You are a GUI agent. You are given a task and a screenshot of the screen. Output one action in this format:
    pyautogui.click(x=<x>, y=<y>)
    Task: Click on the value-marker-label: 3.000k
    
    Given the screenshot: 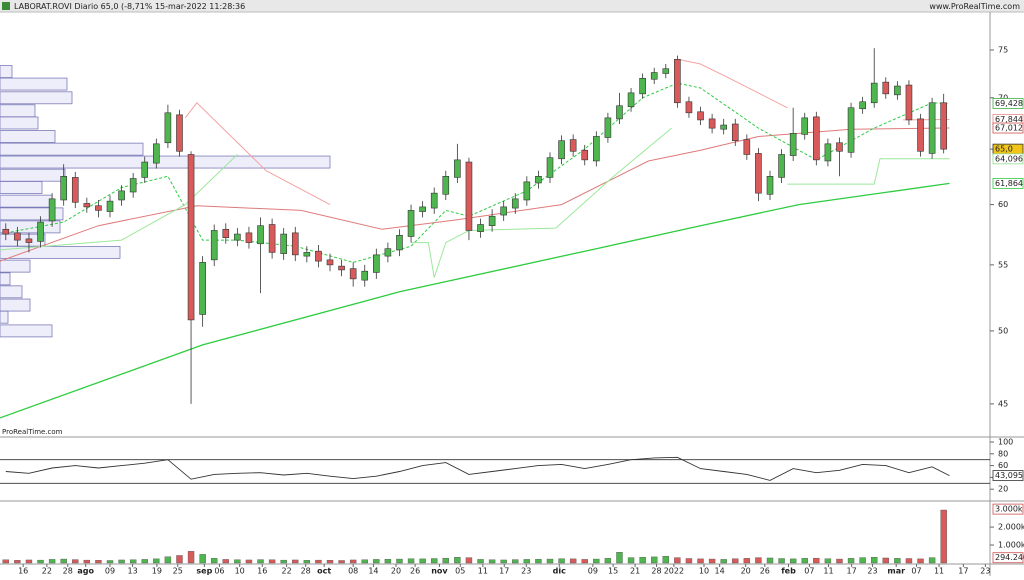 What is the action you would take?
    pyautogui.click(x=1009, y=509)
    